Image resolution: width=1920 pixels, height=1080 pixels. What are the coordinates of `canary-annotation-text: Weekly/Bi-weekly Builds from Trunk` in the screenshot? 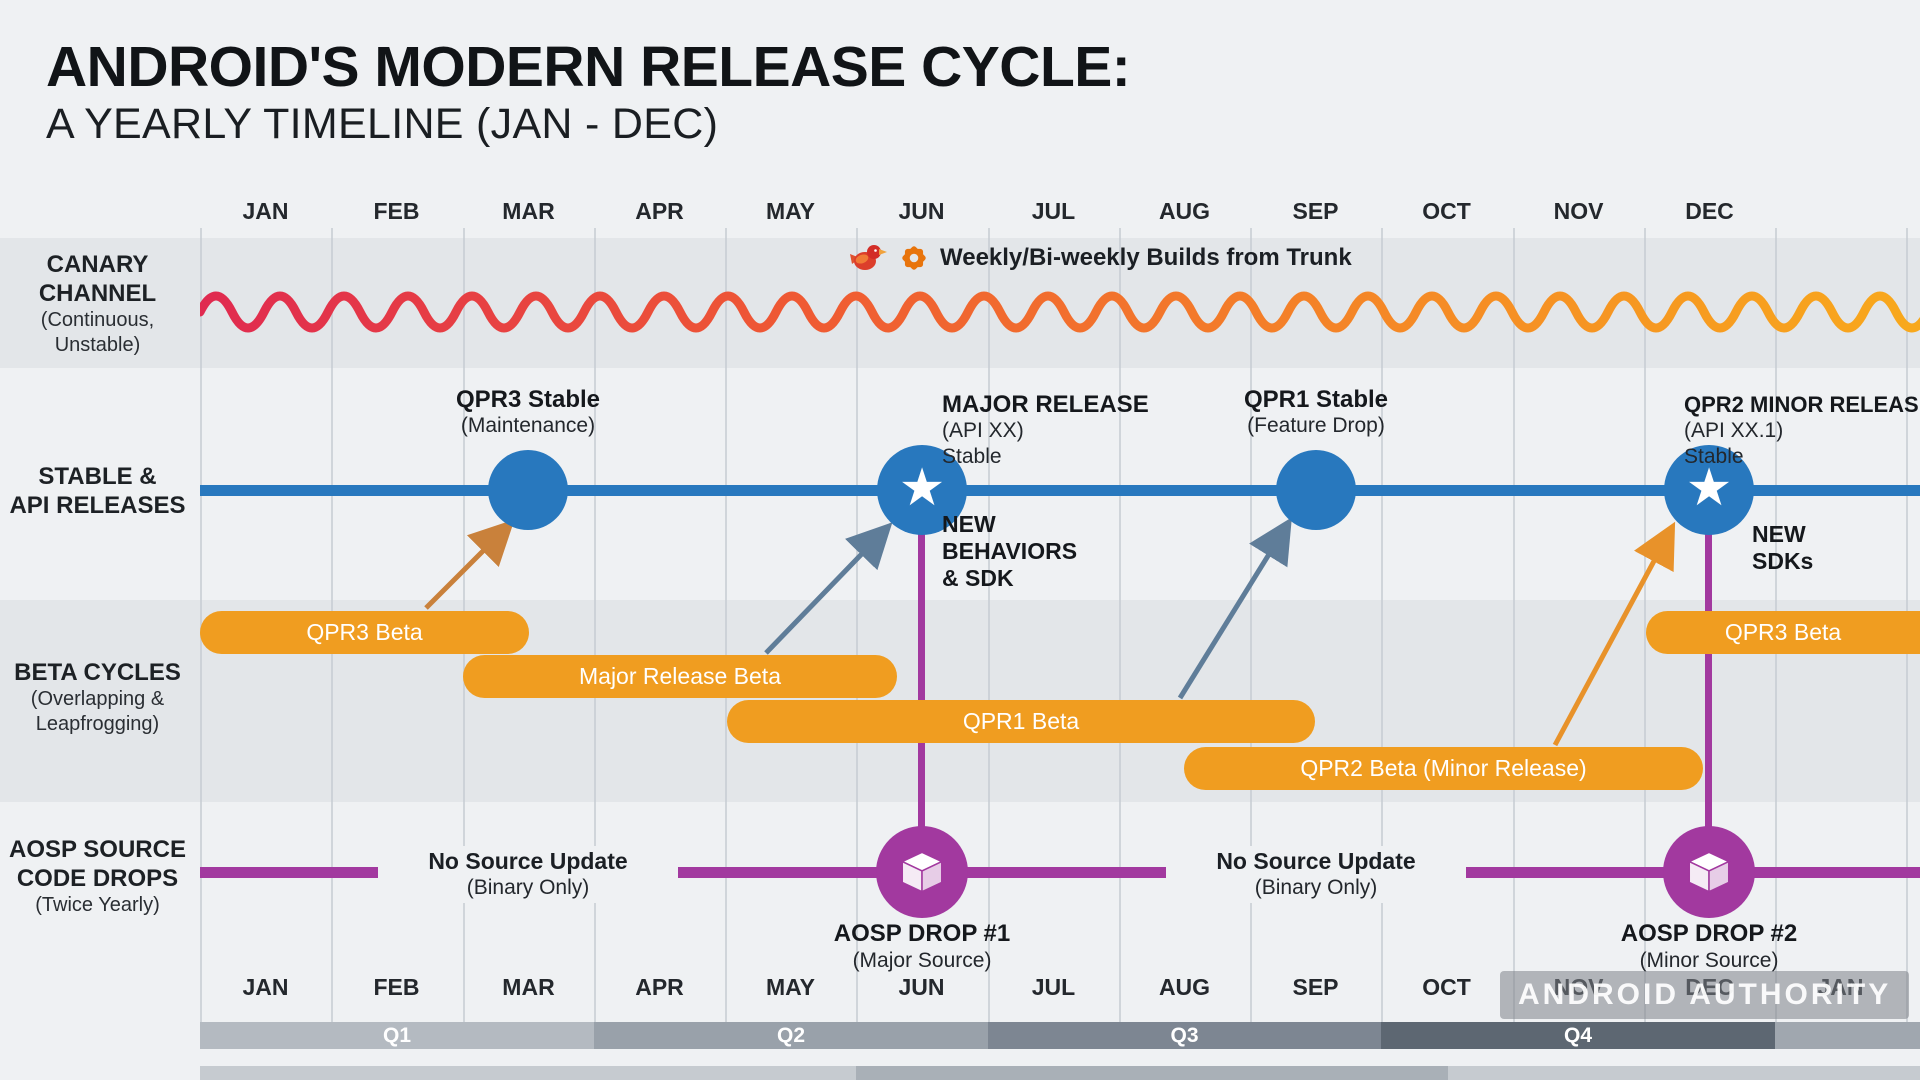 It's located at (1146, 257).